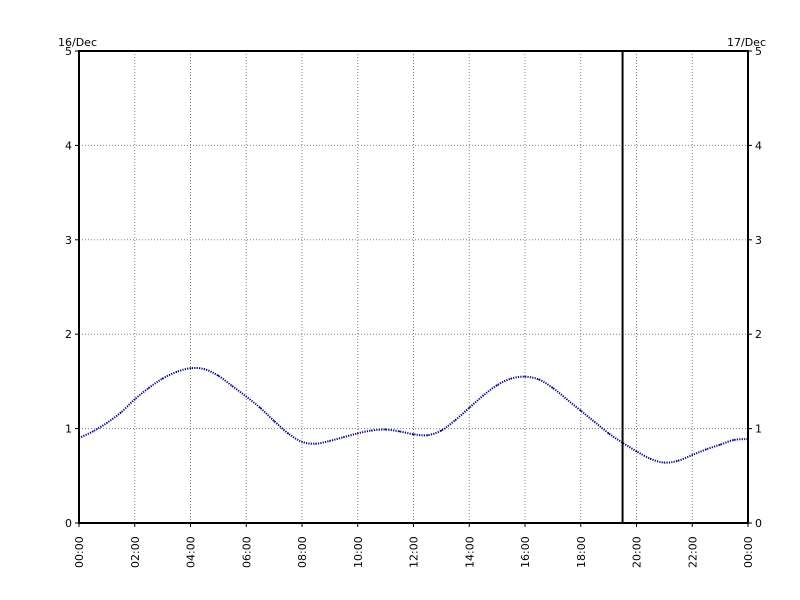 Image resolution: width=800 pixels, height=600 pixels. Describe the element at coordinates (414, 552) in the screenshot. I see `x-tick-label: 12:00` at that location.